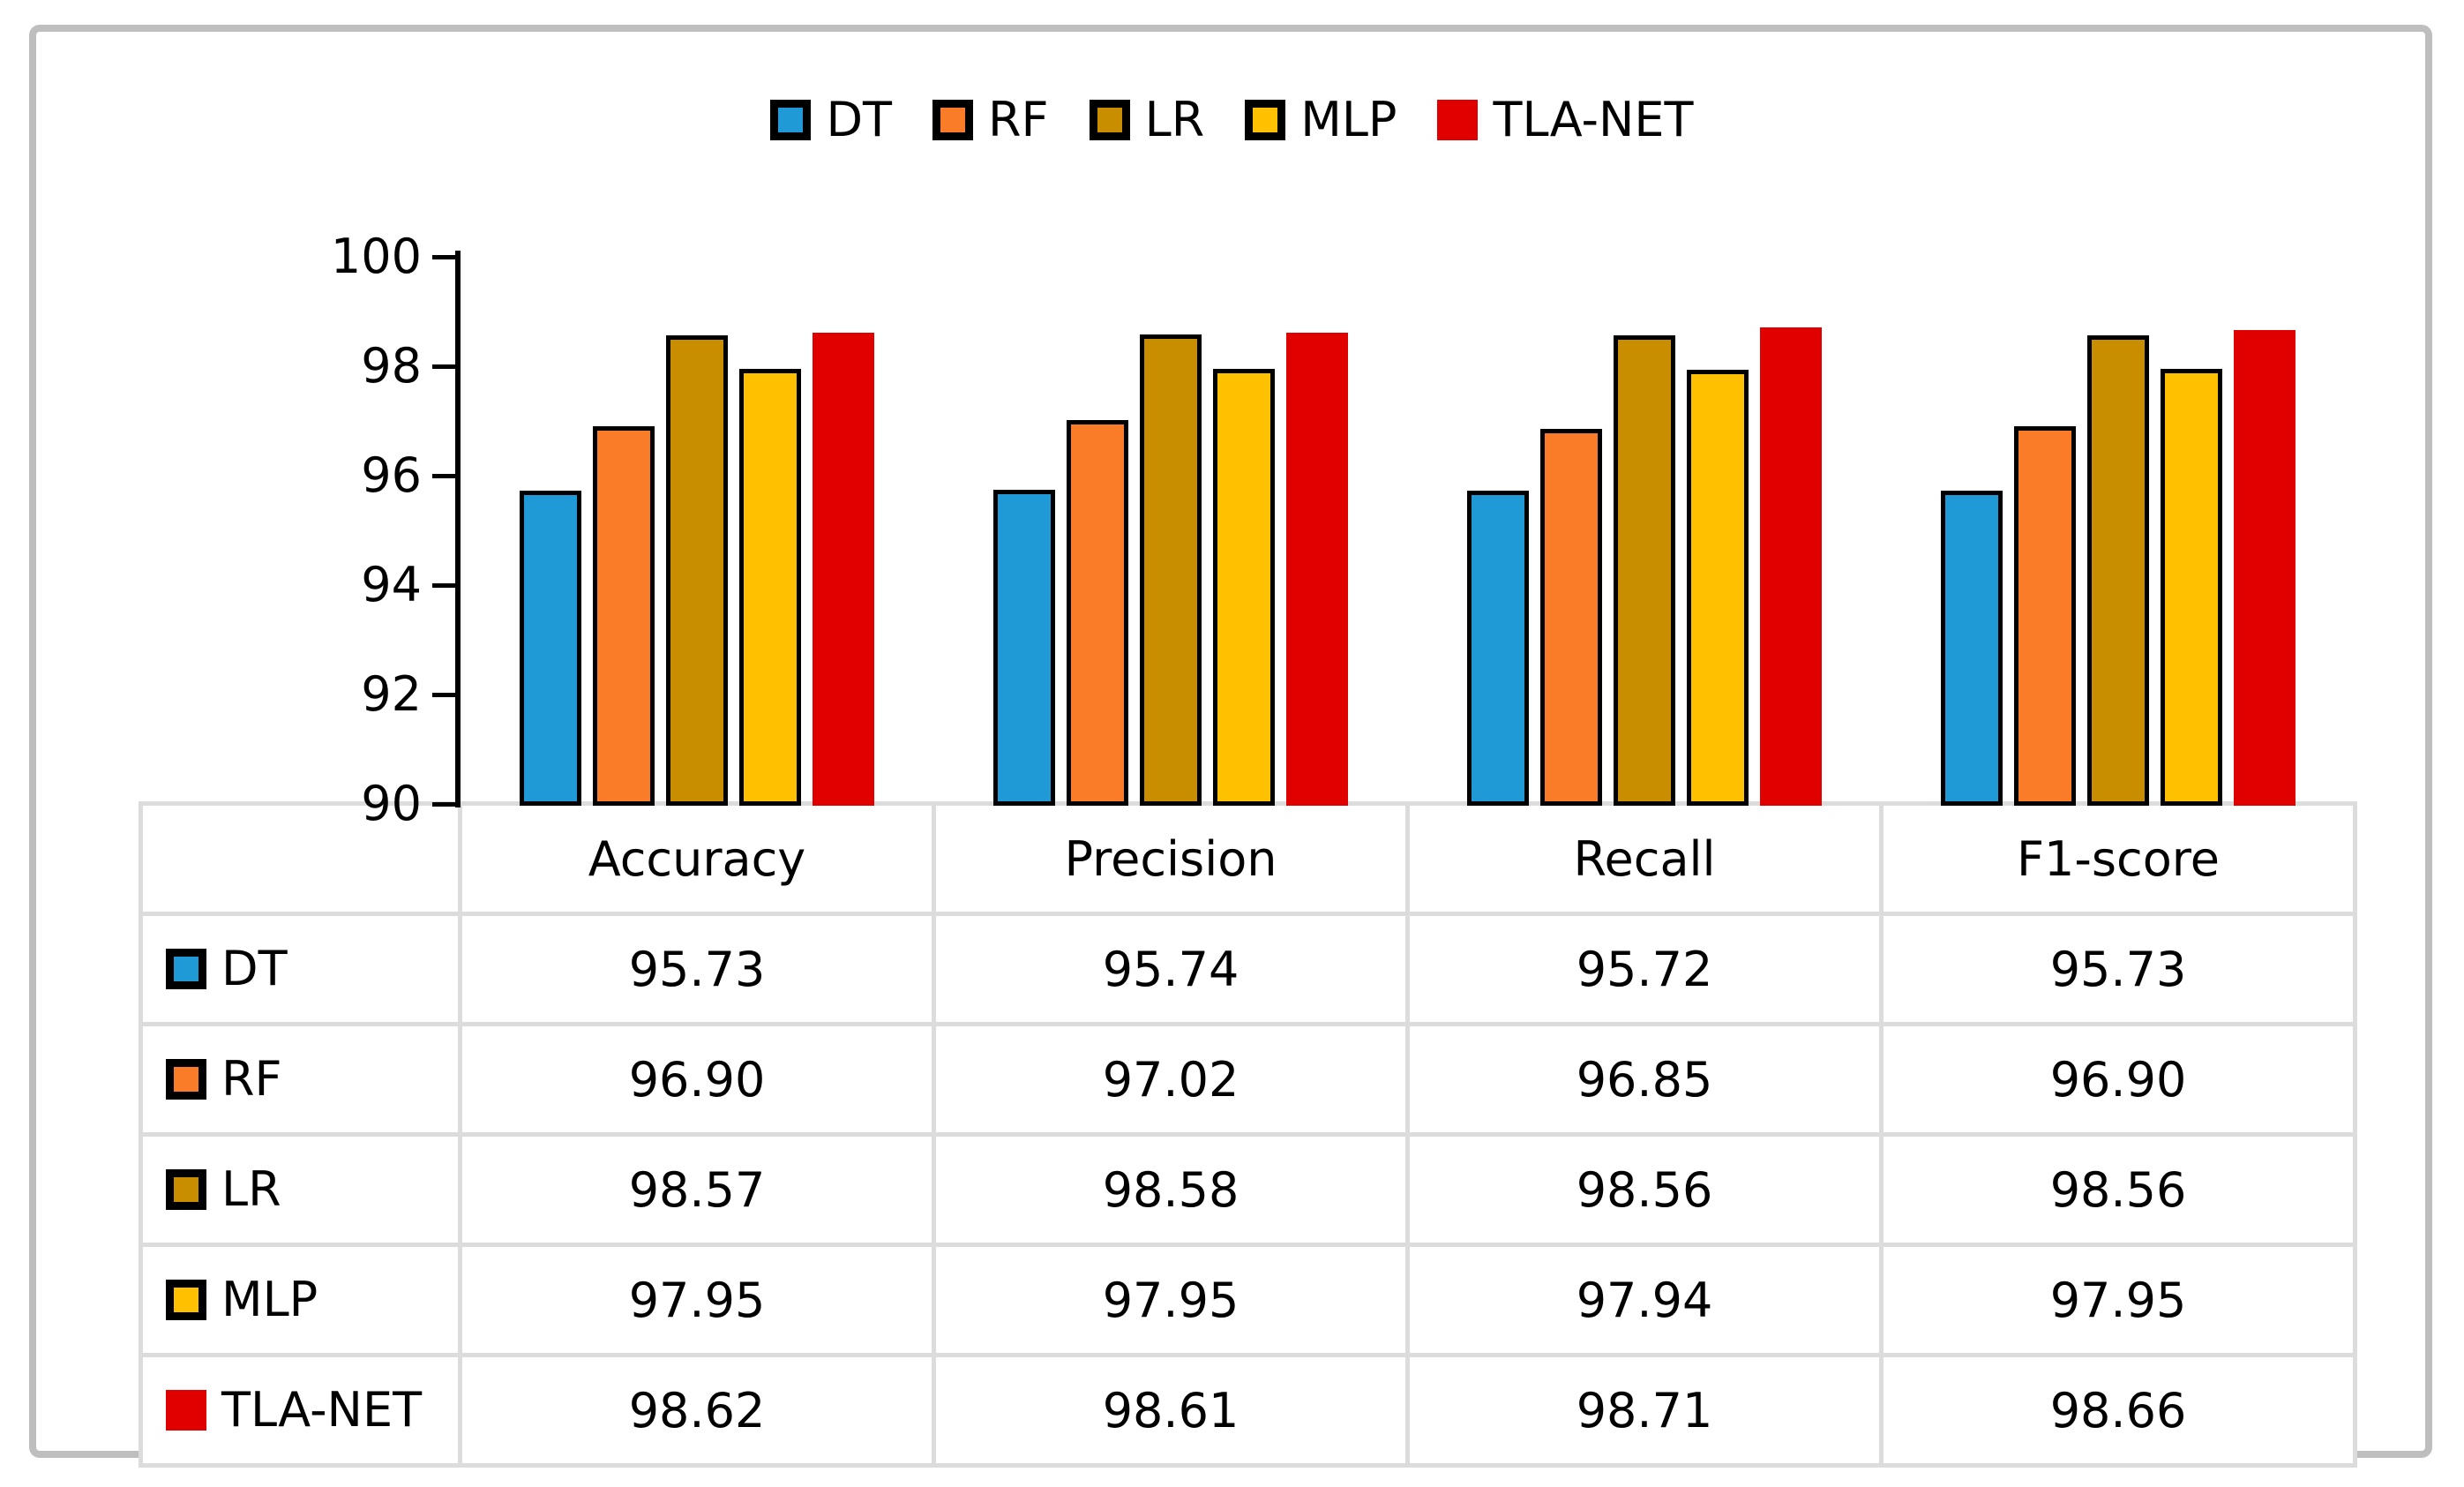 The image size is (2464, 1487). I want to click on row-label-text: MLP, so click(269, 1299).